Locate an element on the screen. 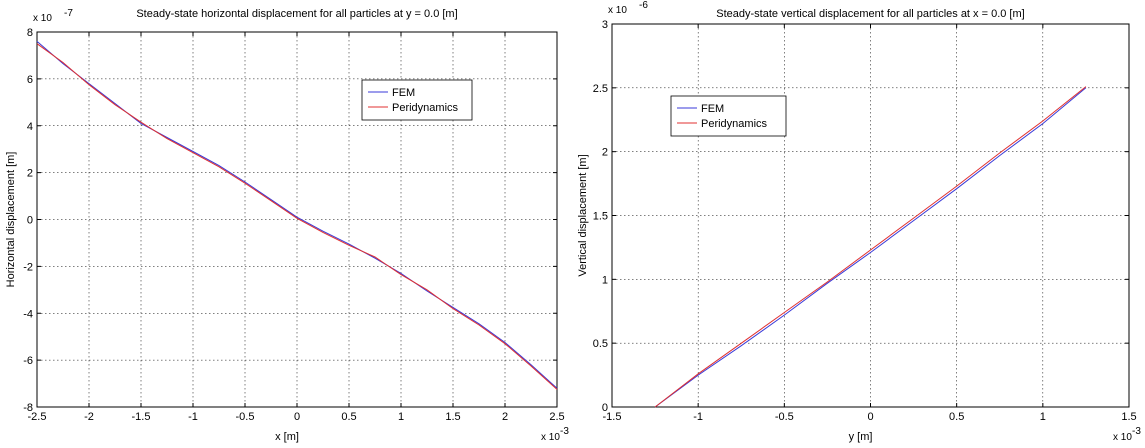  y-tick-label: -2 is located at coordinates (28, 267).